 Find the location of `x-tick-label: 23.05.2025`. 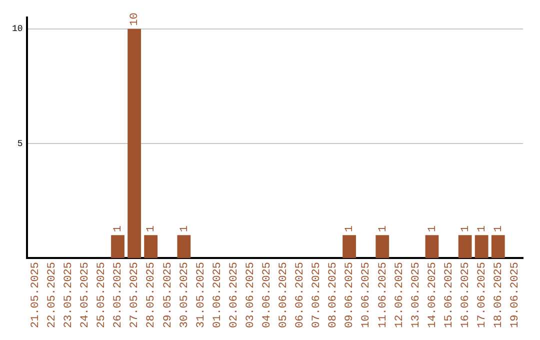

x-tick-label: 23.05.2025 is located at coordinates (69, 295).